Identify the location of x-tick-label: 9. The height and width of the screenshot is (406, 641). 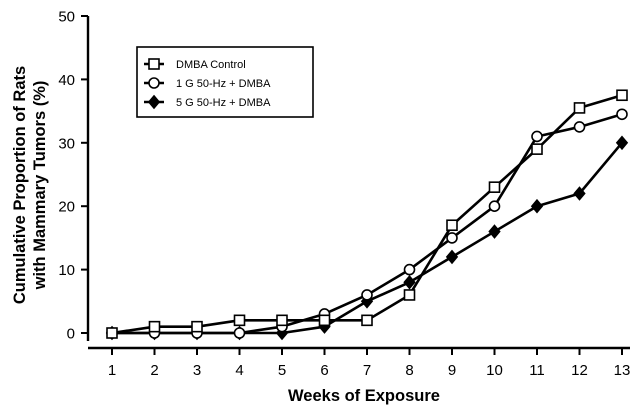
(452, 370).